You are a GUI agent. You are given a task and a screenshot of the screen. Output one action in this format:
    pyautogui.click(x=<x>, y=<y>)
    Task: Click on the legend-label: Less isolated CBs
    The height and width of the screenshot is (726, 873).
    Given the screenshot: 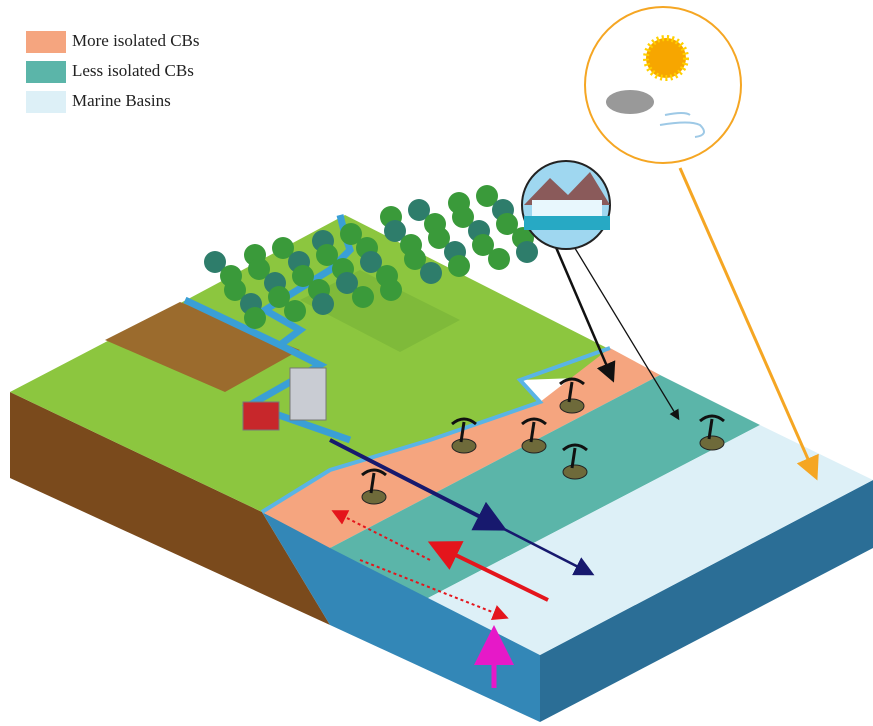 What is the action you would take?
    pyautogui.click(x=133, y=70)
    